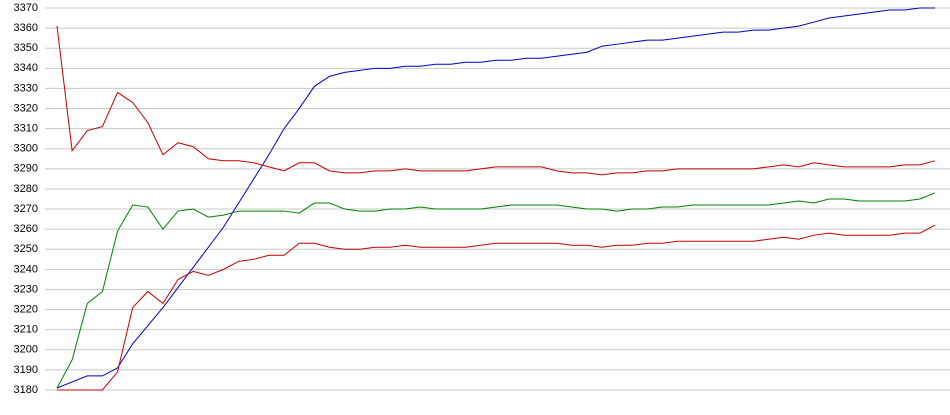  I want to click on y-tick-label: 3300, so click(26, 149).